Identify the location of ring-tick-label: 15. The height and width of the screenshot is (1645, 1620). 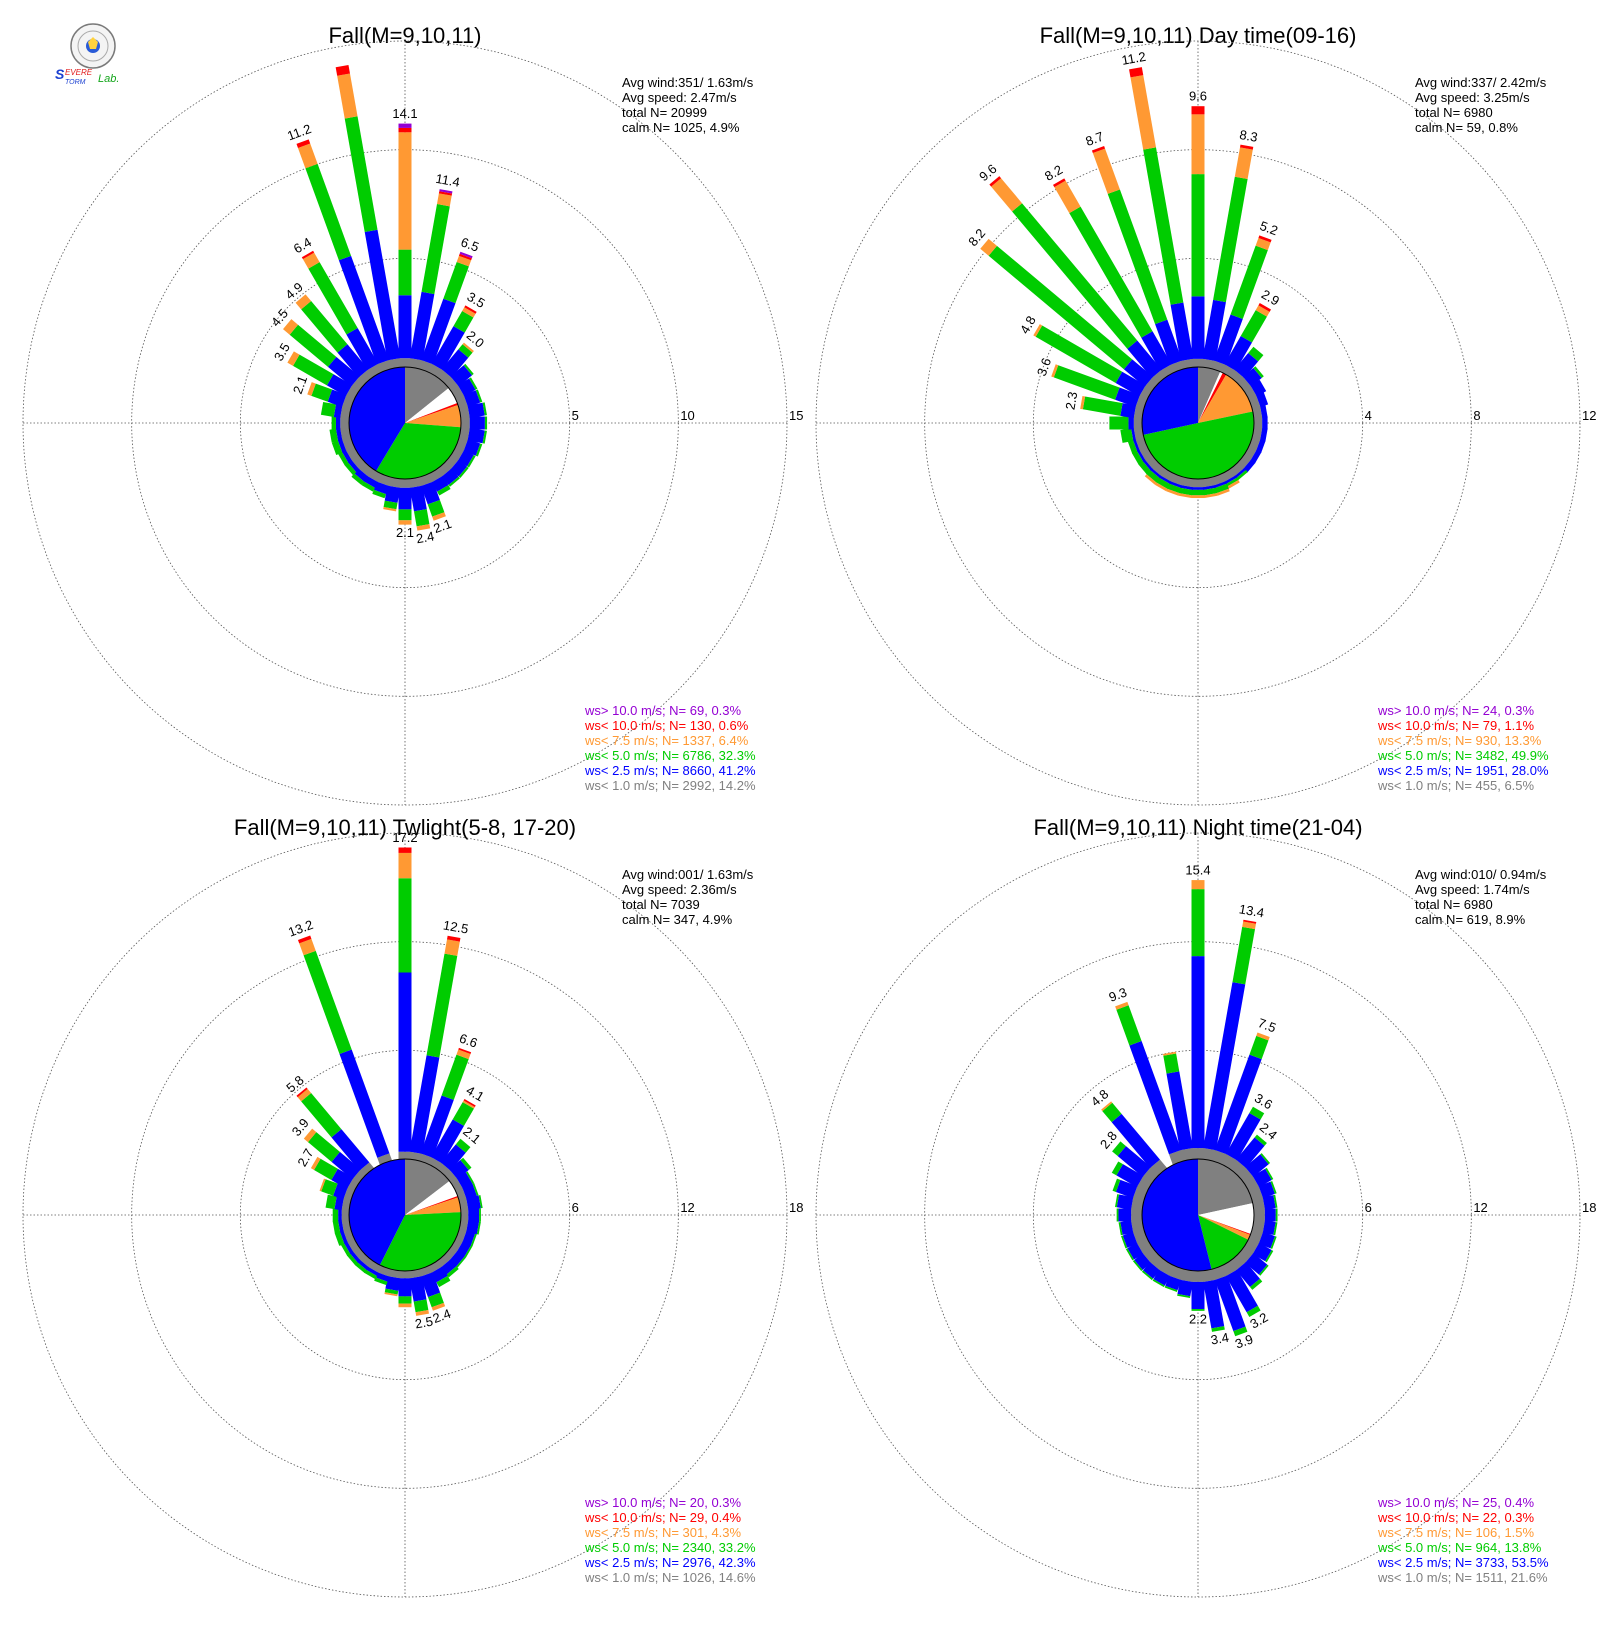
(796, 415).